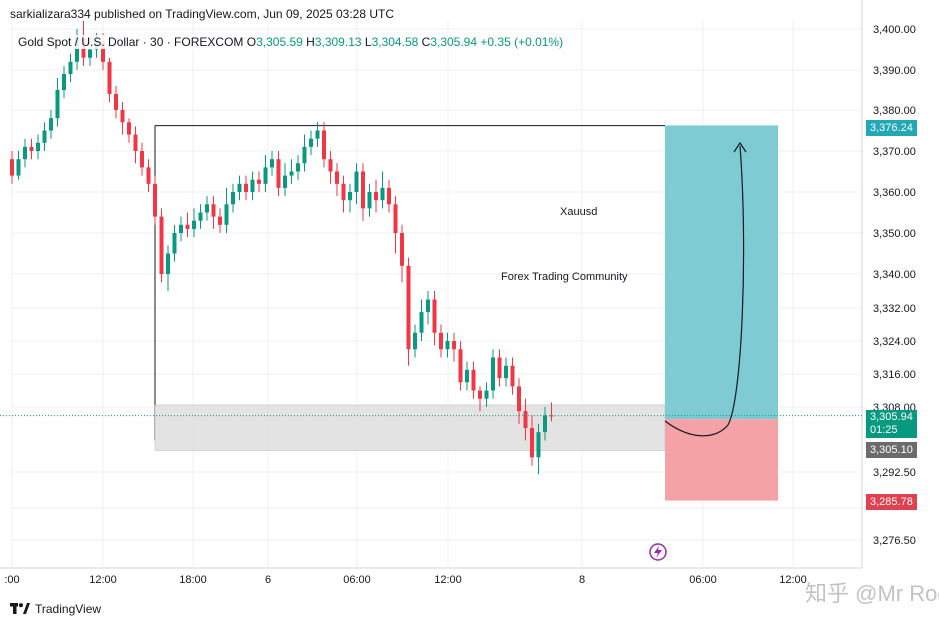  Describe the element at coordinates (410, 427) in the screenshot. I see `demand-zone` at that location.